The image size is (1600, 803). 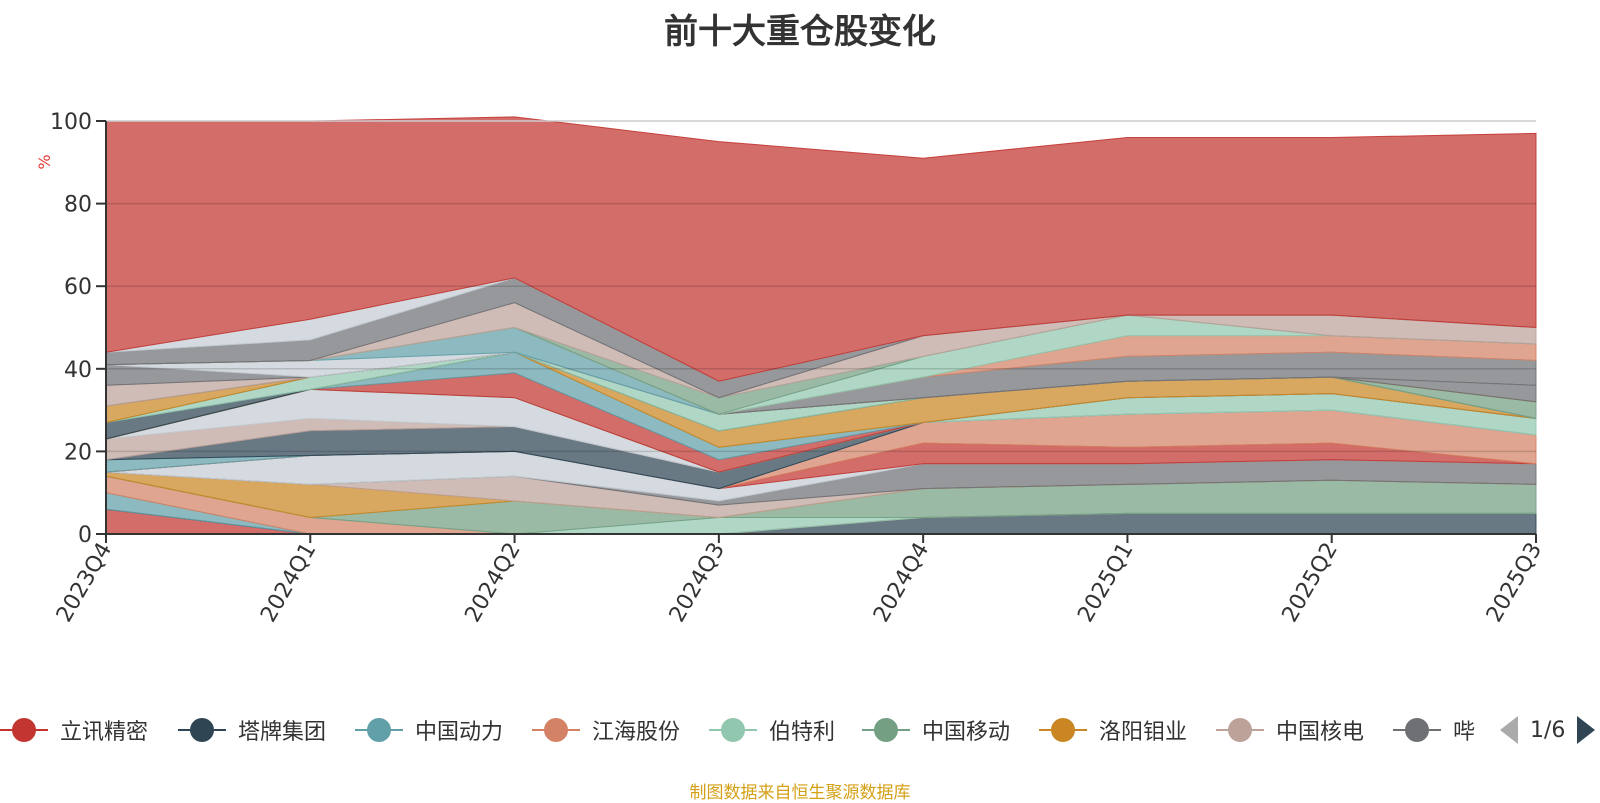 What do you see at coordinates (44, 161) in the screenshot?
I see `y-axis-unit: %` at bounding box center [44, 161].